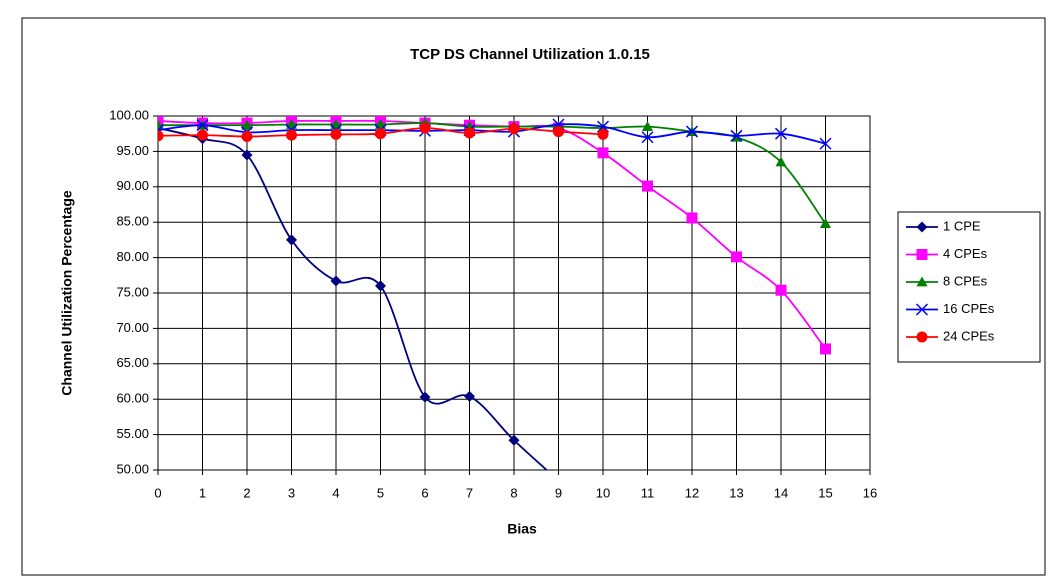 This screenshot has height=587, width=1060. Describe the element at coordinates (736, 492) in the screenshot. I see `x-tick-label: 13` at that location.